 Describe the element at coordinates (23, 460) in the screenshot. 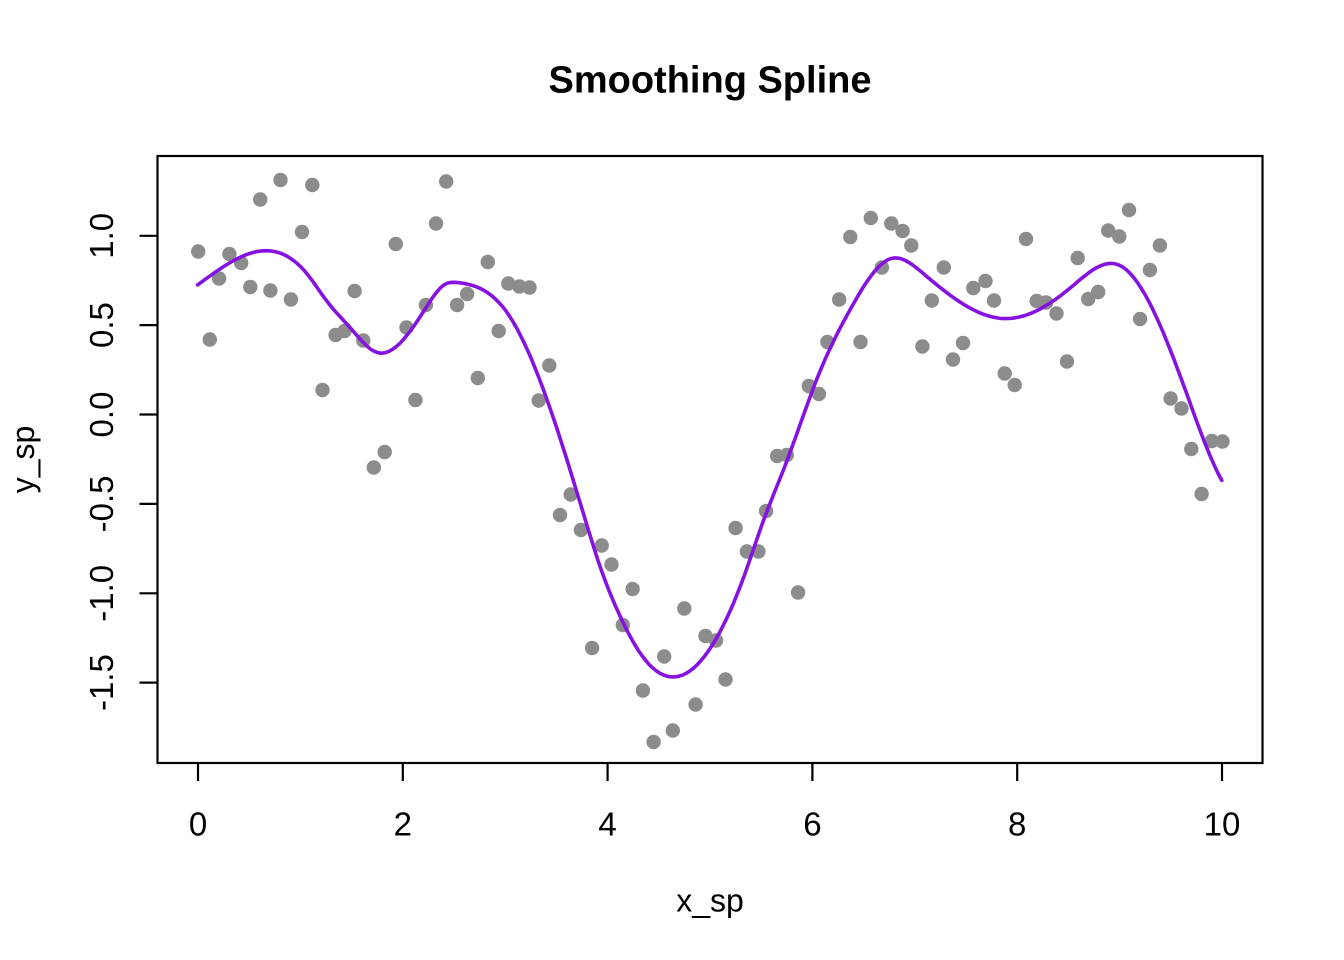

I see `svg-text: y_sp` at that location.